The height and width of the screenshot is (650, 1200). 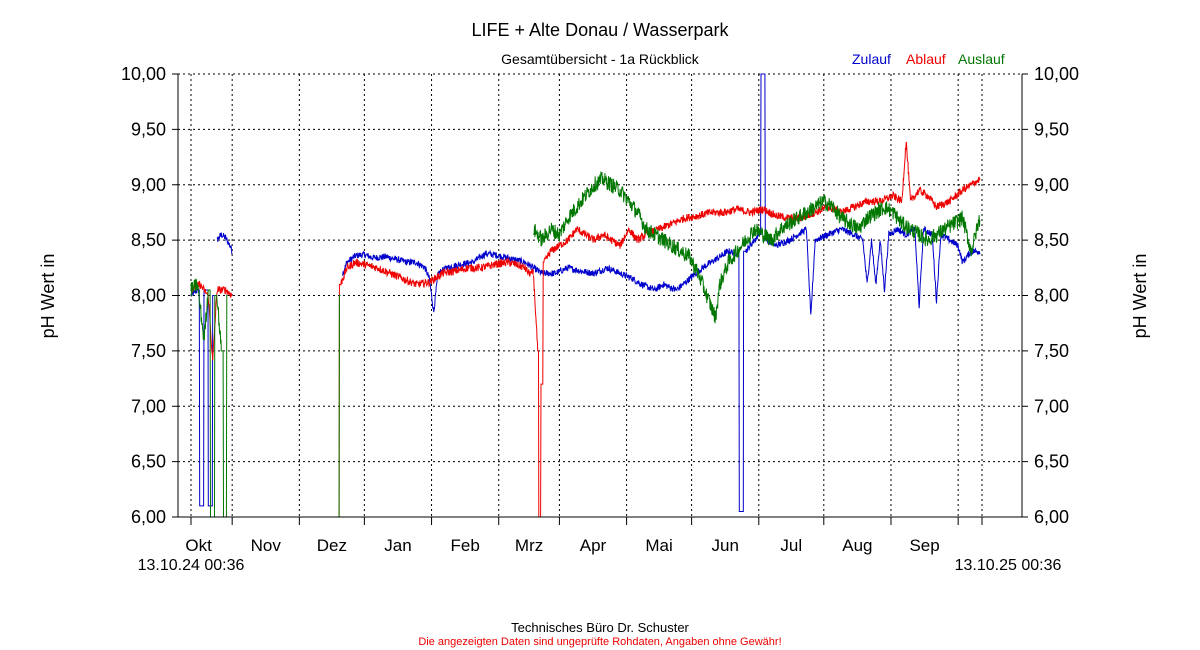 I want to click on y-axis-label-left: pH Wert in, so click(x=48, y=296).